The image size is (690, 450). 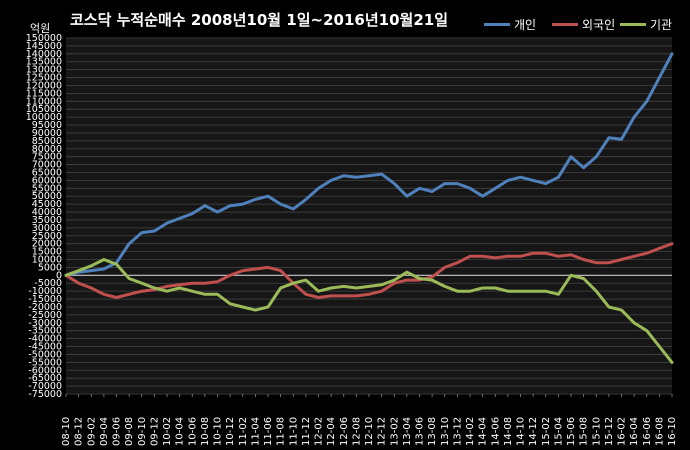 I want to click on x-tick-label: 16-02, so click(x=622, y=431).